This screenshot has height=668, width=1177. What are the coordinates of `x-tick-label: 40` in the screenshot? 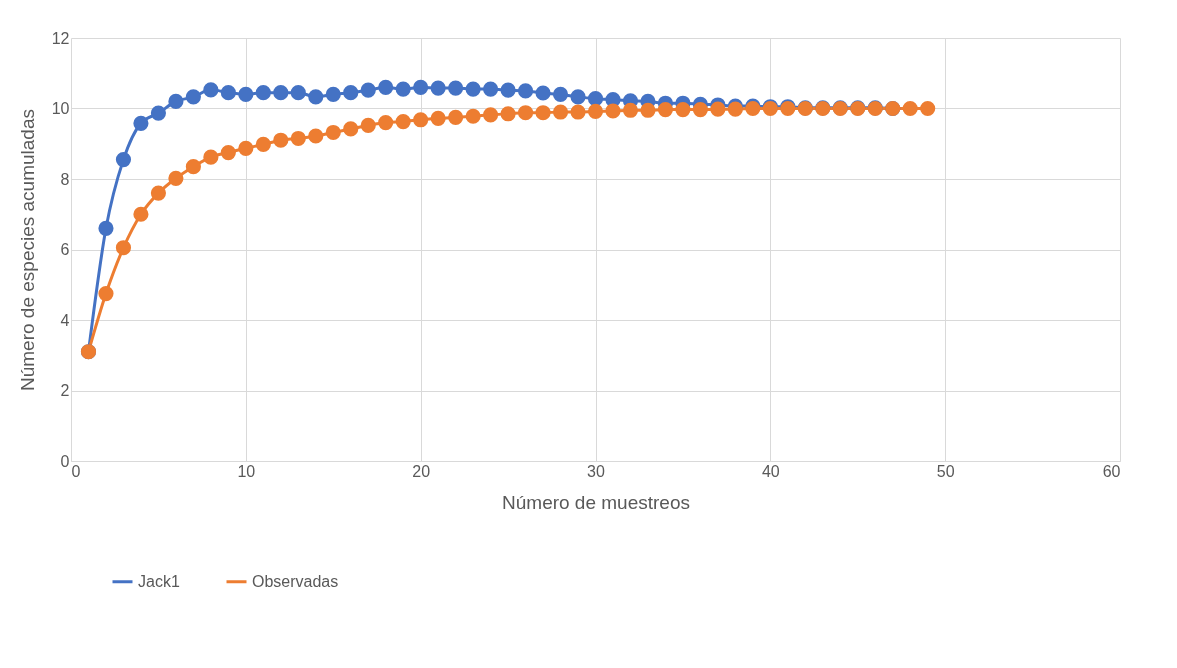 It's located at (770, 471).